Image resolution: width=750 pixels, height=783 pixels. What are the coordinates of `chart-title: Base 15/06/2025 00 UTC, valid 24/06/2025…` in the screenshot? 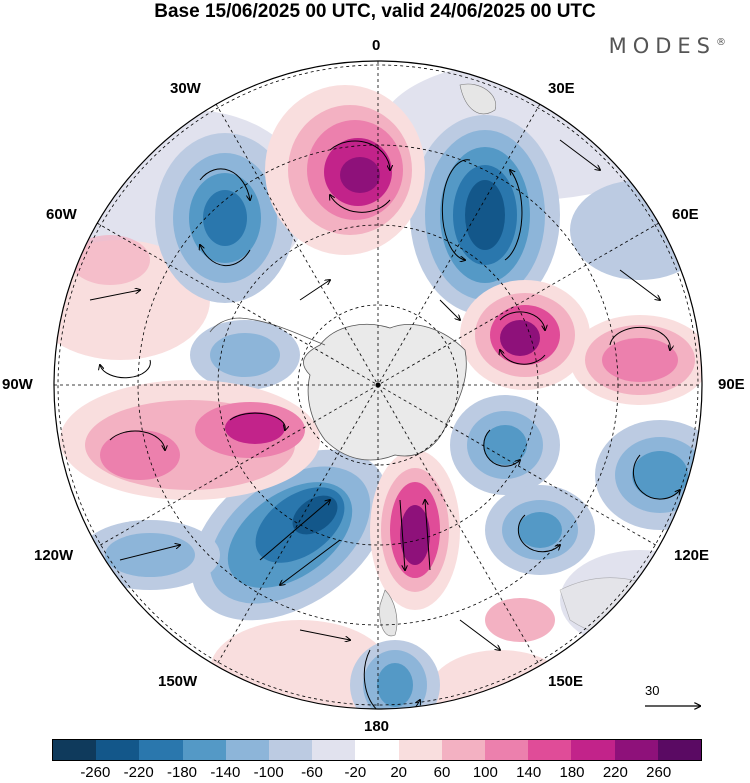 It's located at (375, 11).